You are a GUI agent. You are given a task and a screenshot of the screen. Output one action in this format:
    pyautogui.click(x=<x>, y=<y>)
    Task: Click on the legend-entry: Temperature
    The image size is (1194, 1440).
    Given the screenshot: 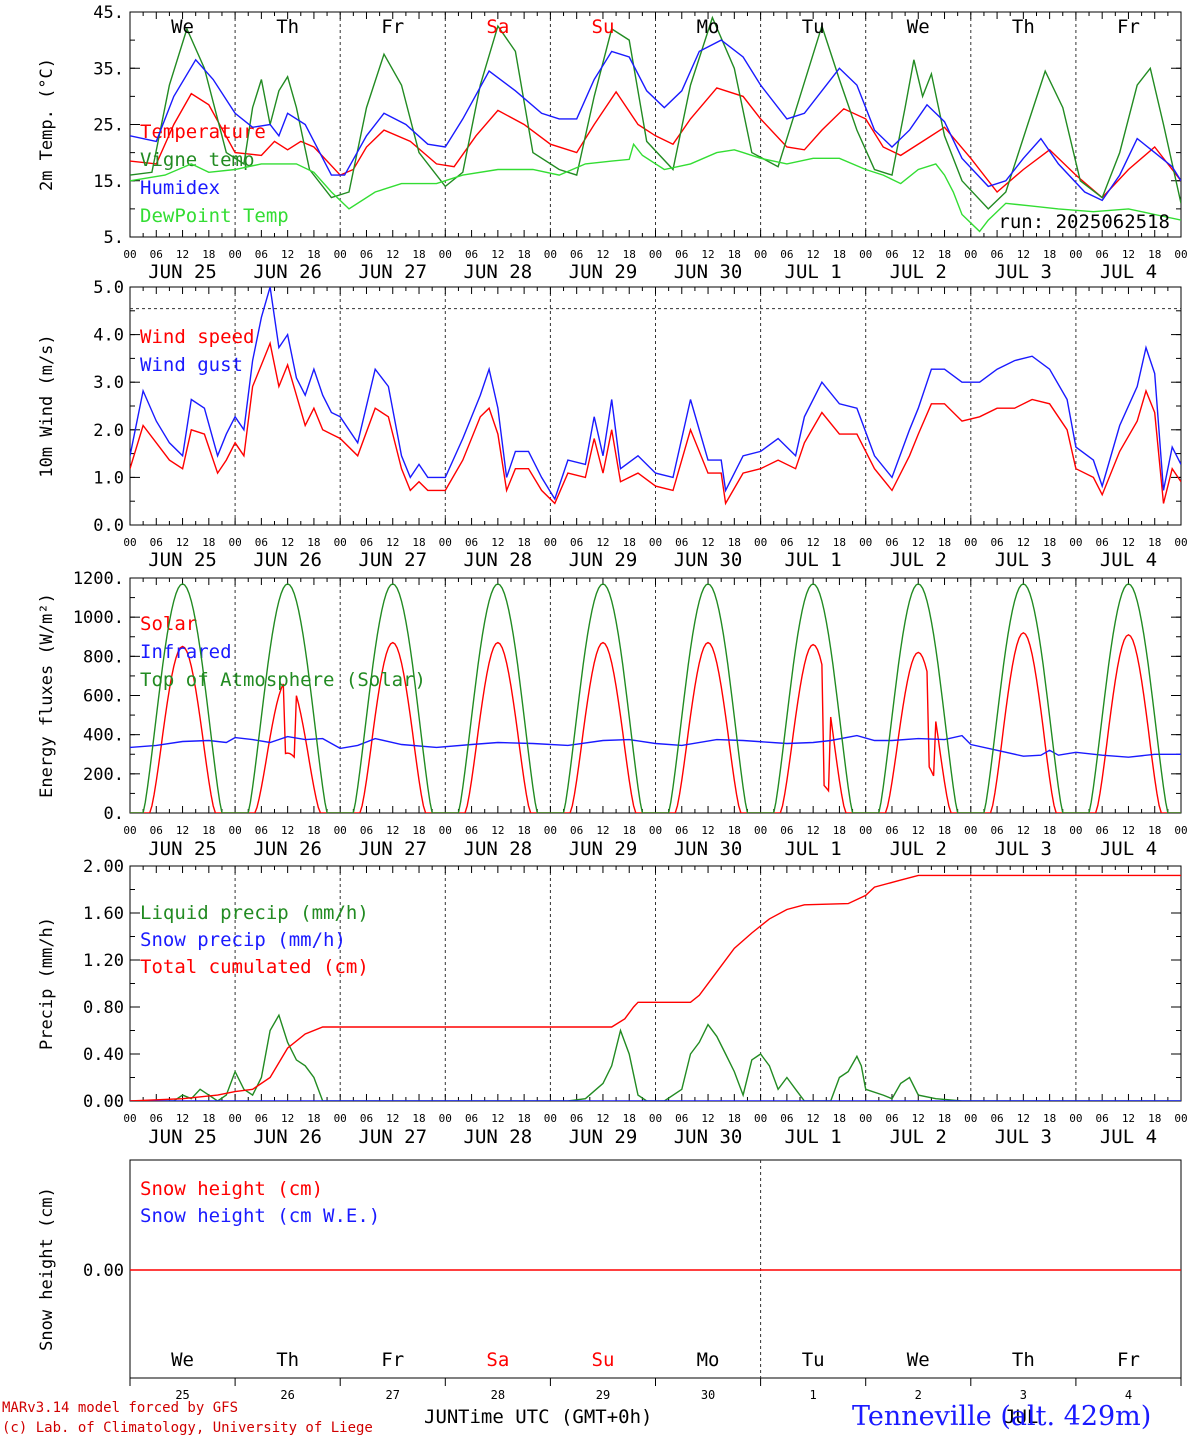 What is the action you would take?
    pyautogui.click(x=203, y=132)
    